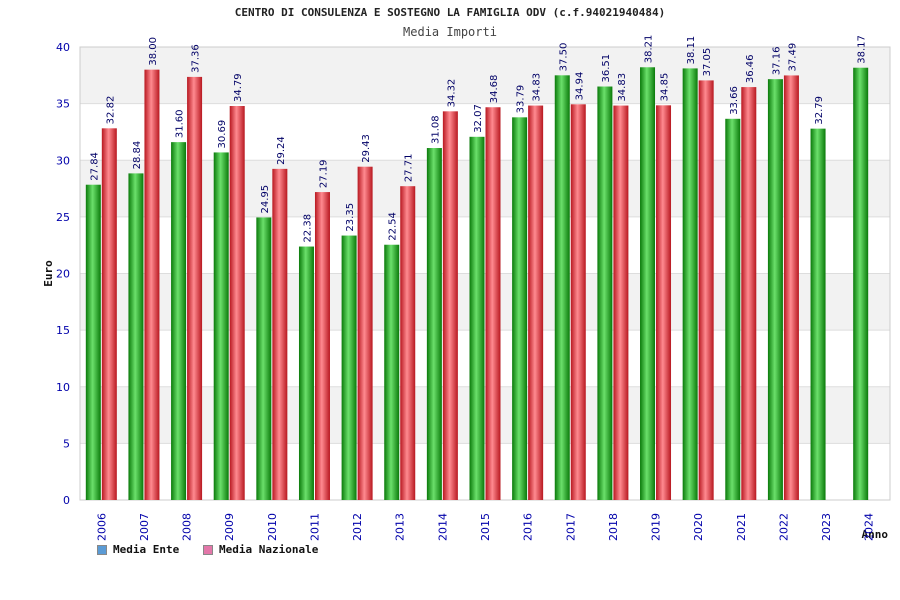 This screenshot has height=600, width=900. What do you see at coordinates (707, 62) in the screenshot?
I see `data-label: 37.05` at bounding box center [707, 62].